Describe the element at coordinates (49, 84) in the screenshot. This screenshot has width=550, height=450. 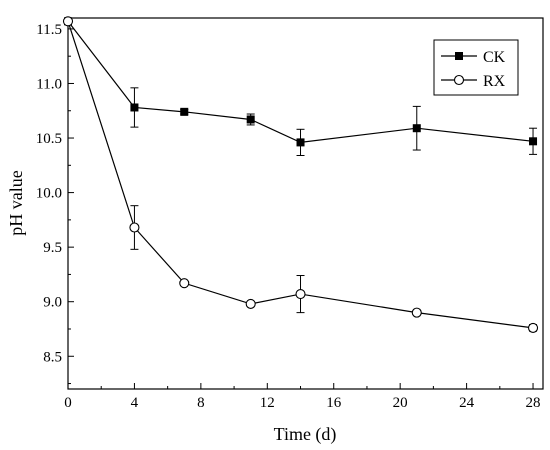
I see `y-tick-label: 11.0` at that location.